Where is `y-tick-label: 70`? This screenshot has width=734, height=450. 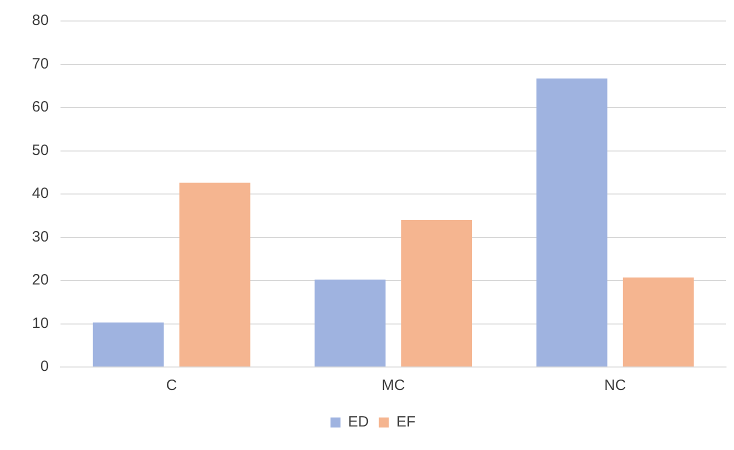 y-tick-label: 70 is located at coordinates (40, 63).